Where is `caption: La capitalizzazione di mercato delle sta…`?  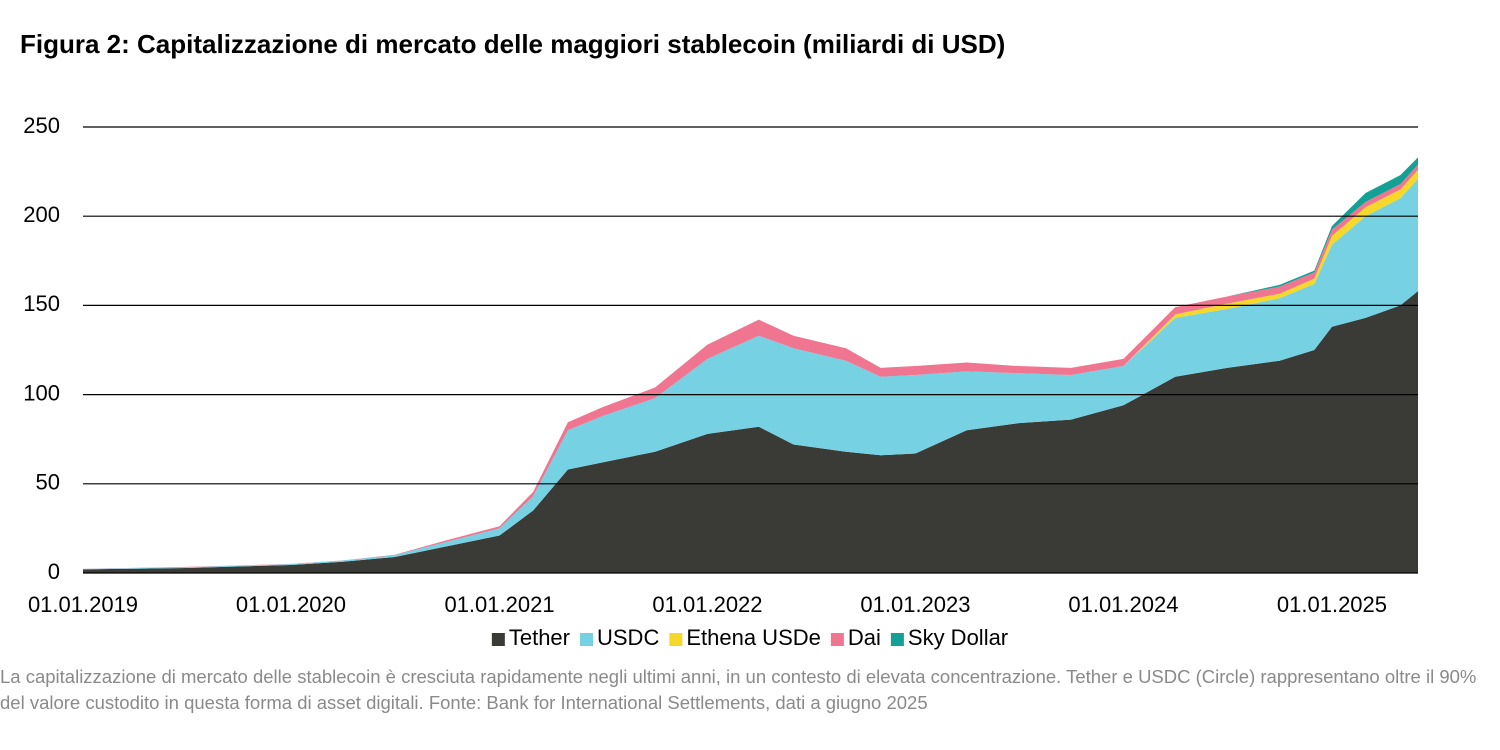 caption: La capitalizzazione di mercato delle sta… is located at coordinates (738, 689).